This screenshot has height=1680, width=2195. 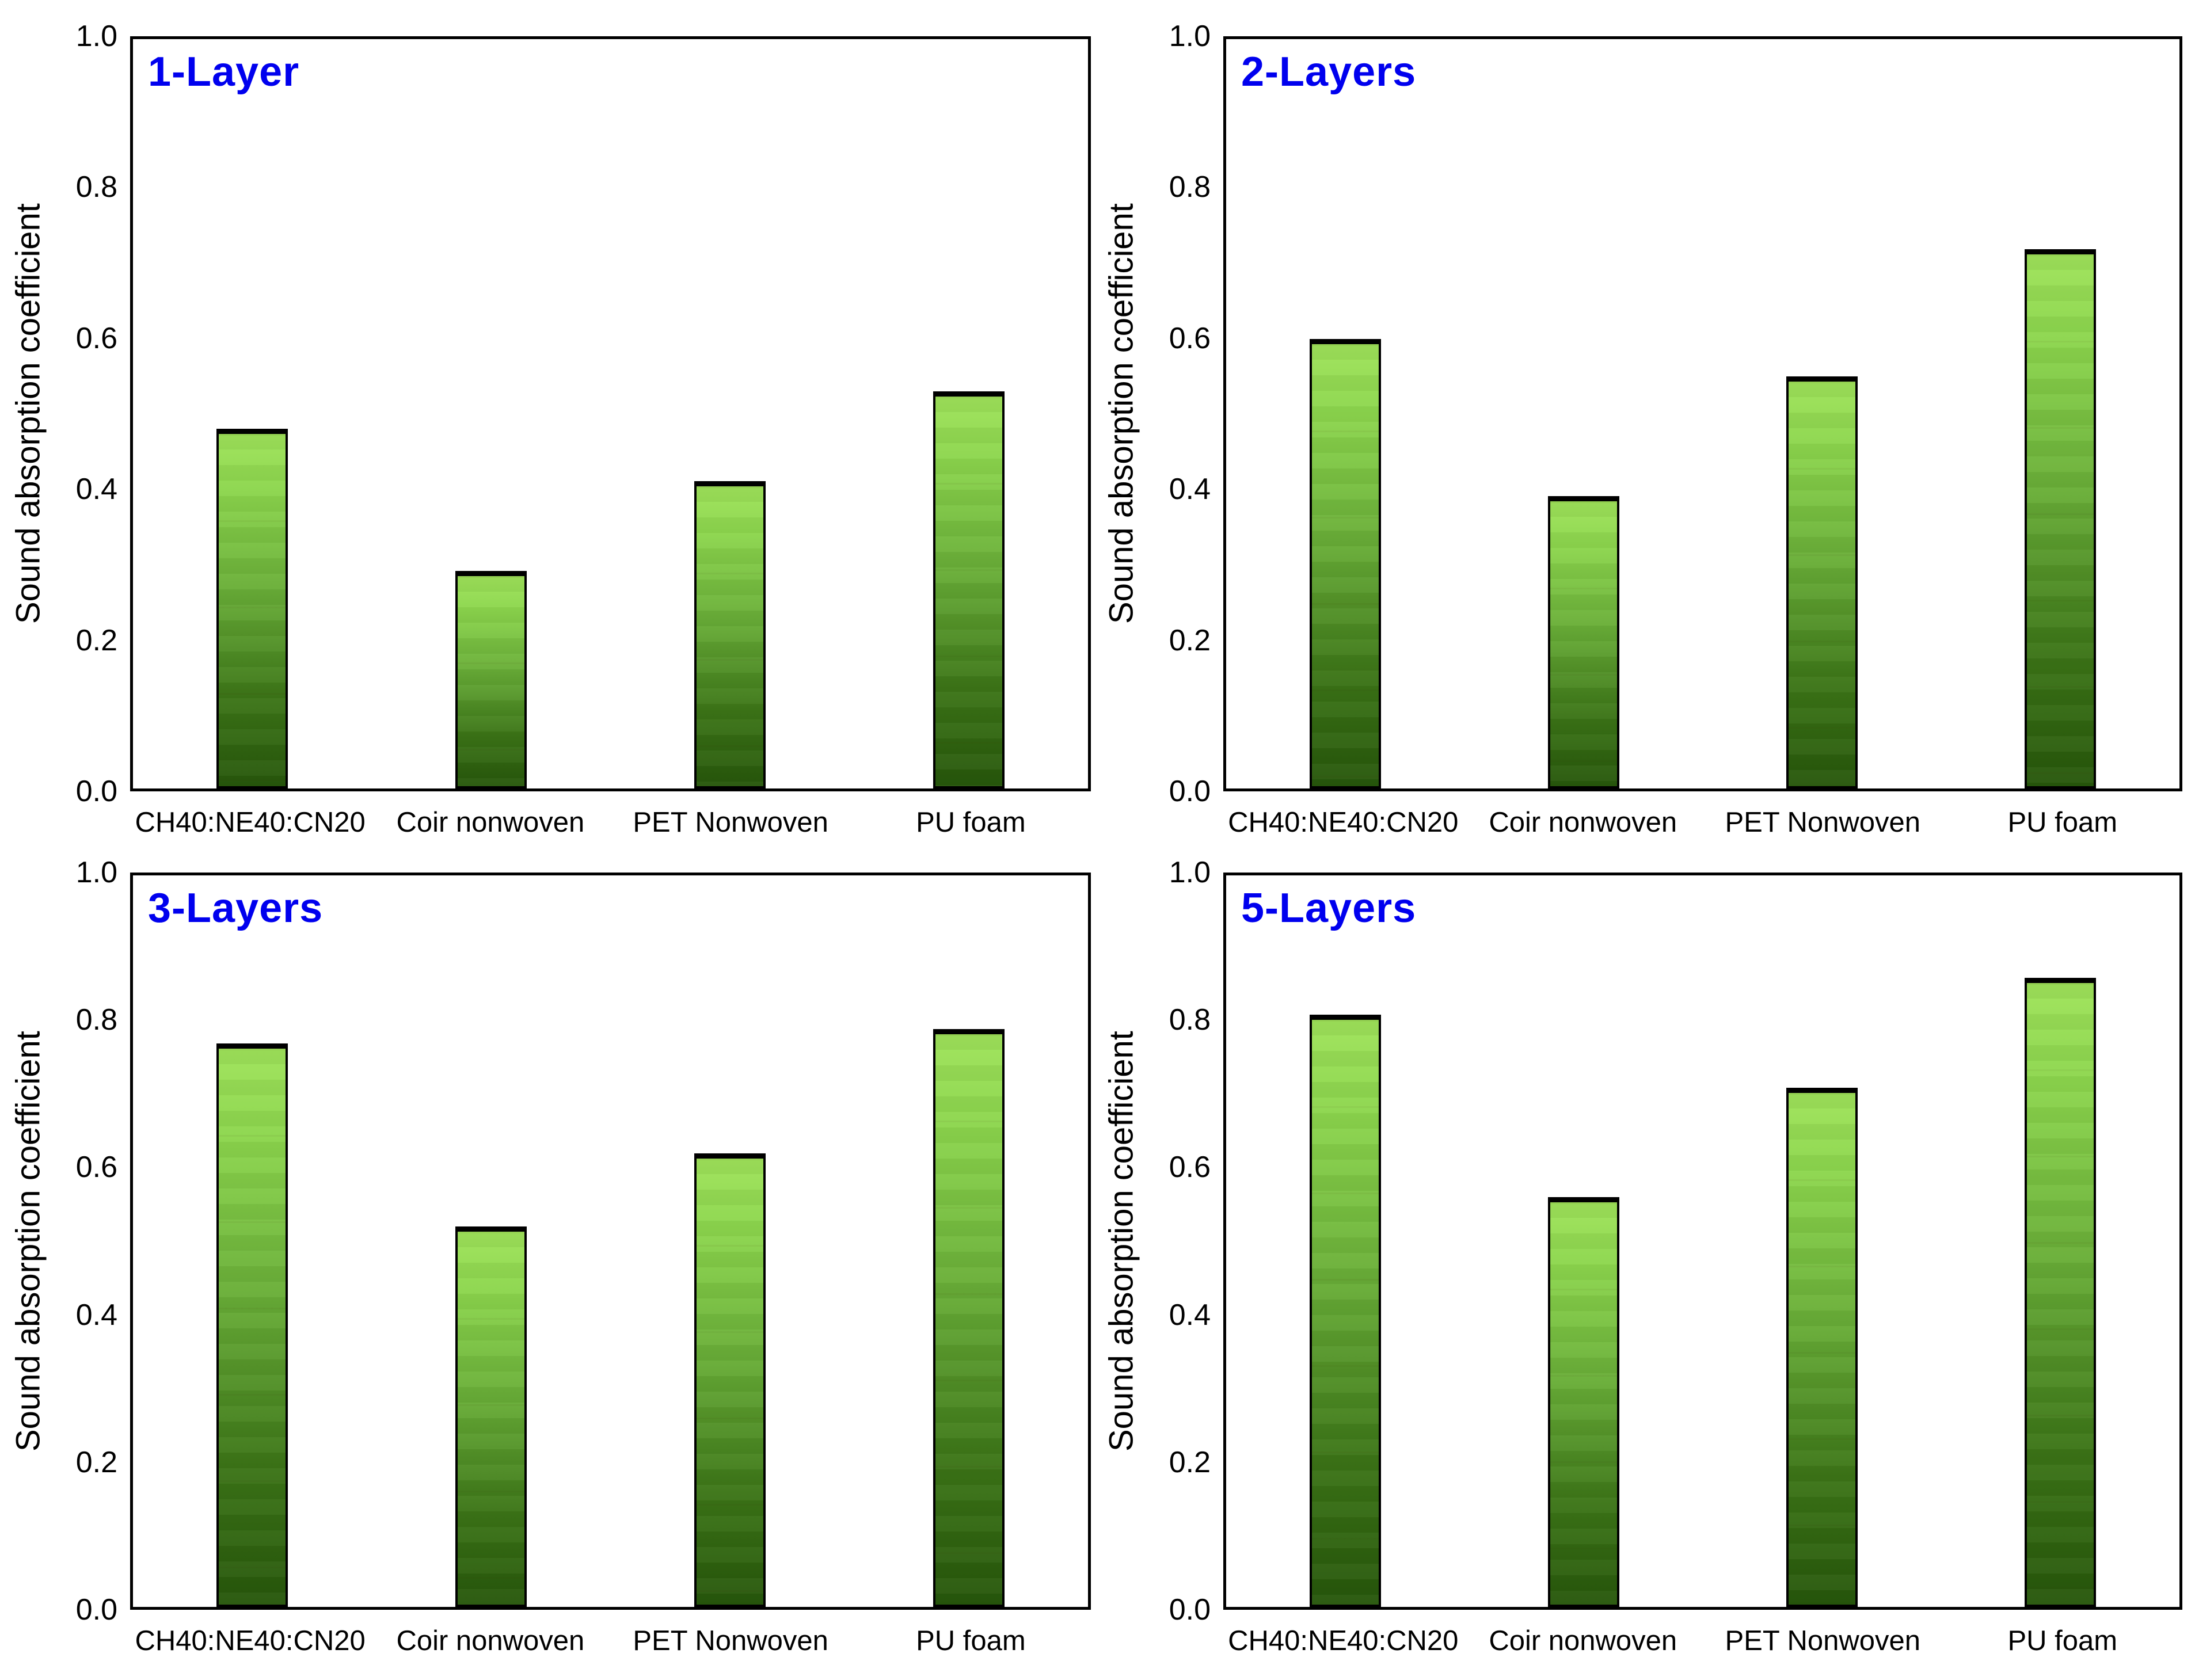 I want to click on panel-title: 1-Layer, so click(x=224, y=72).